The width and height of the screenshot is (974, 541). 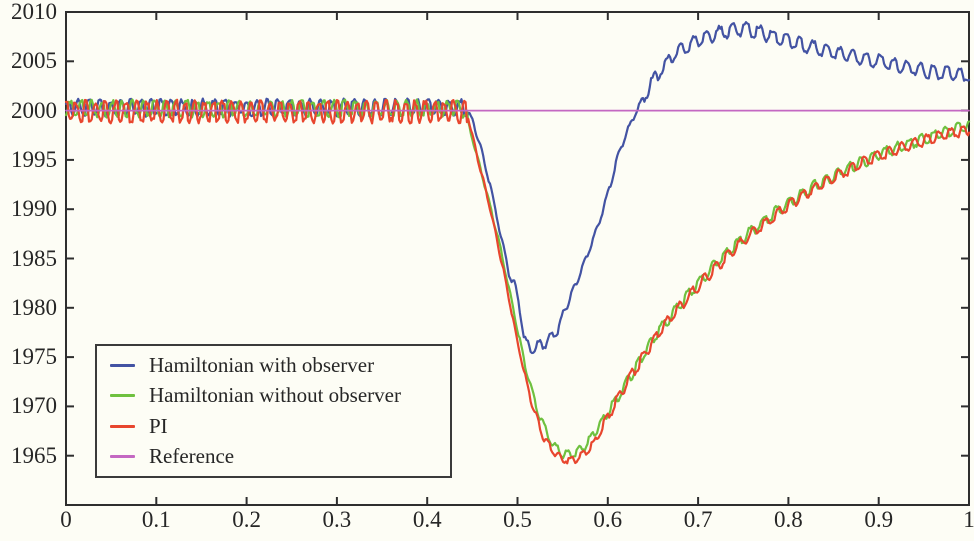 I want to click on x-tick-label: 0.5, so click(x=517, y=519).